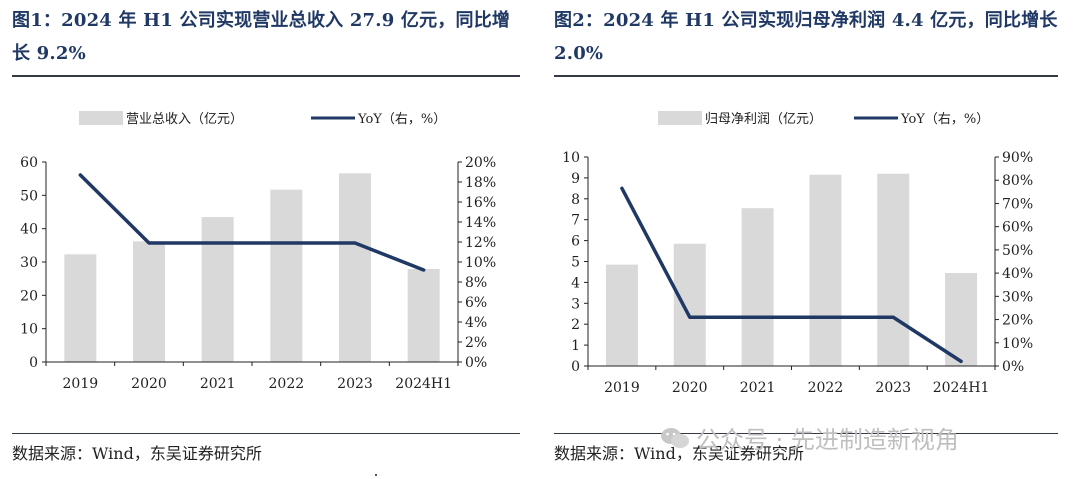 The height and width of the screenshot is (479, 1080). I want to click on watermark-text: 公众号 · 先进制造新视角, so click(827, 440).